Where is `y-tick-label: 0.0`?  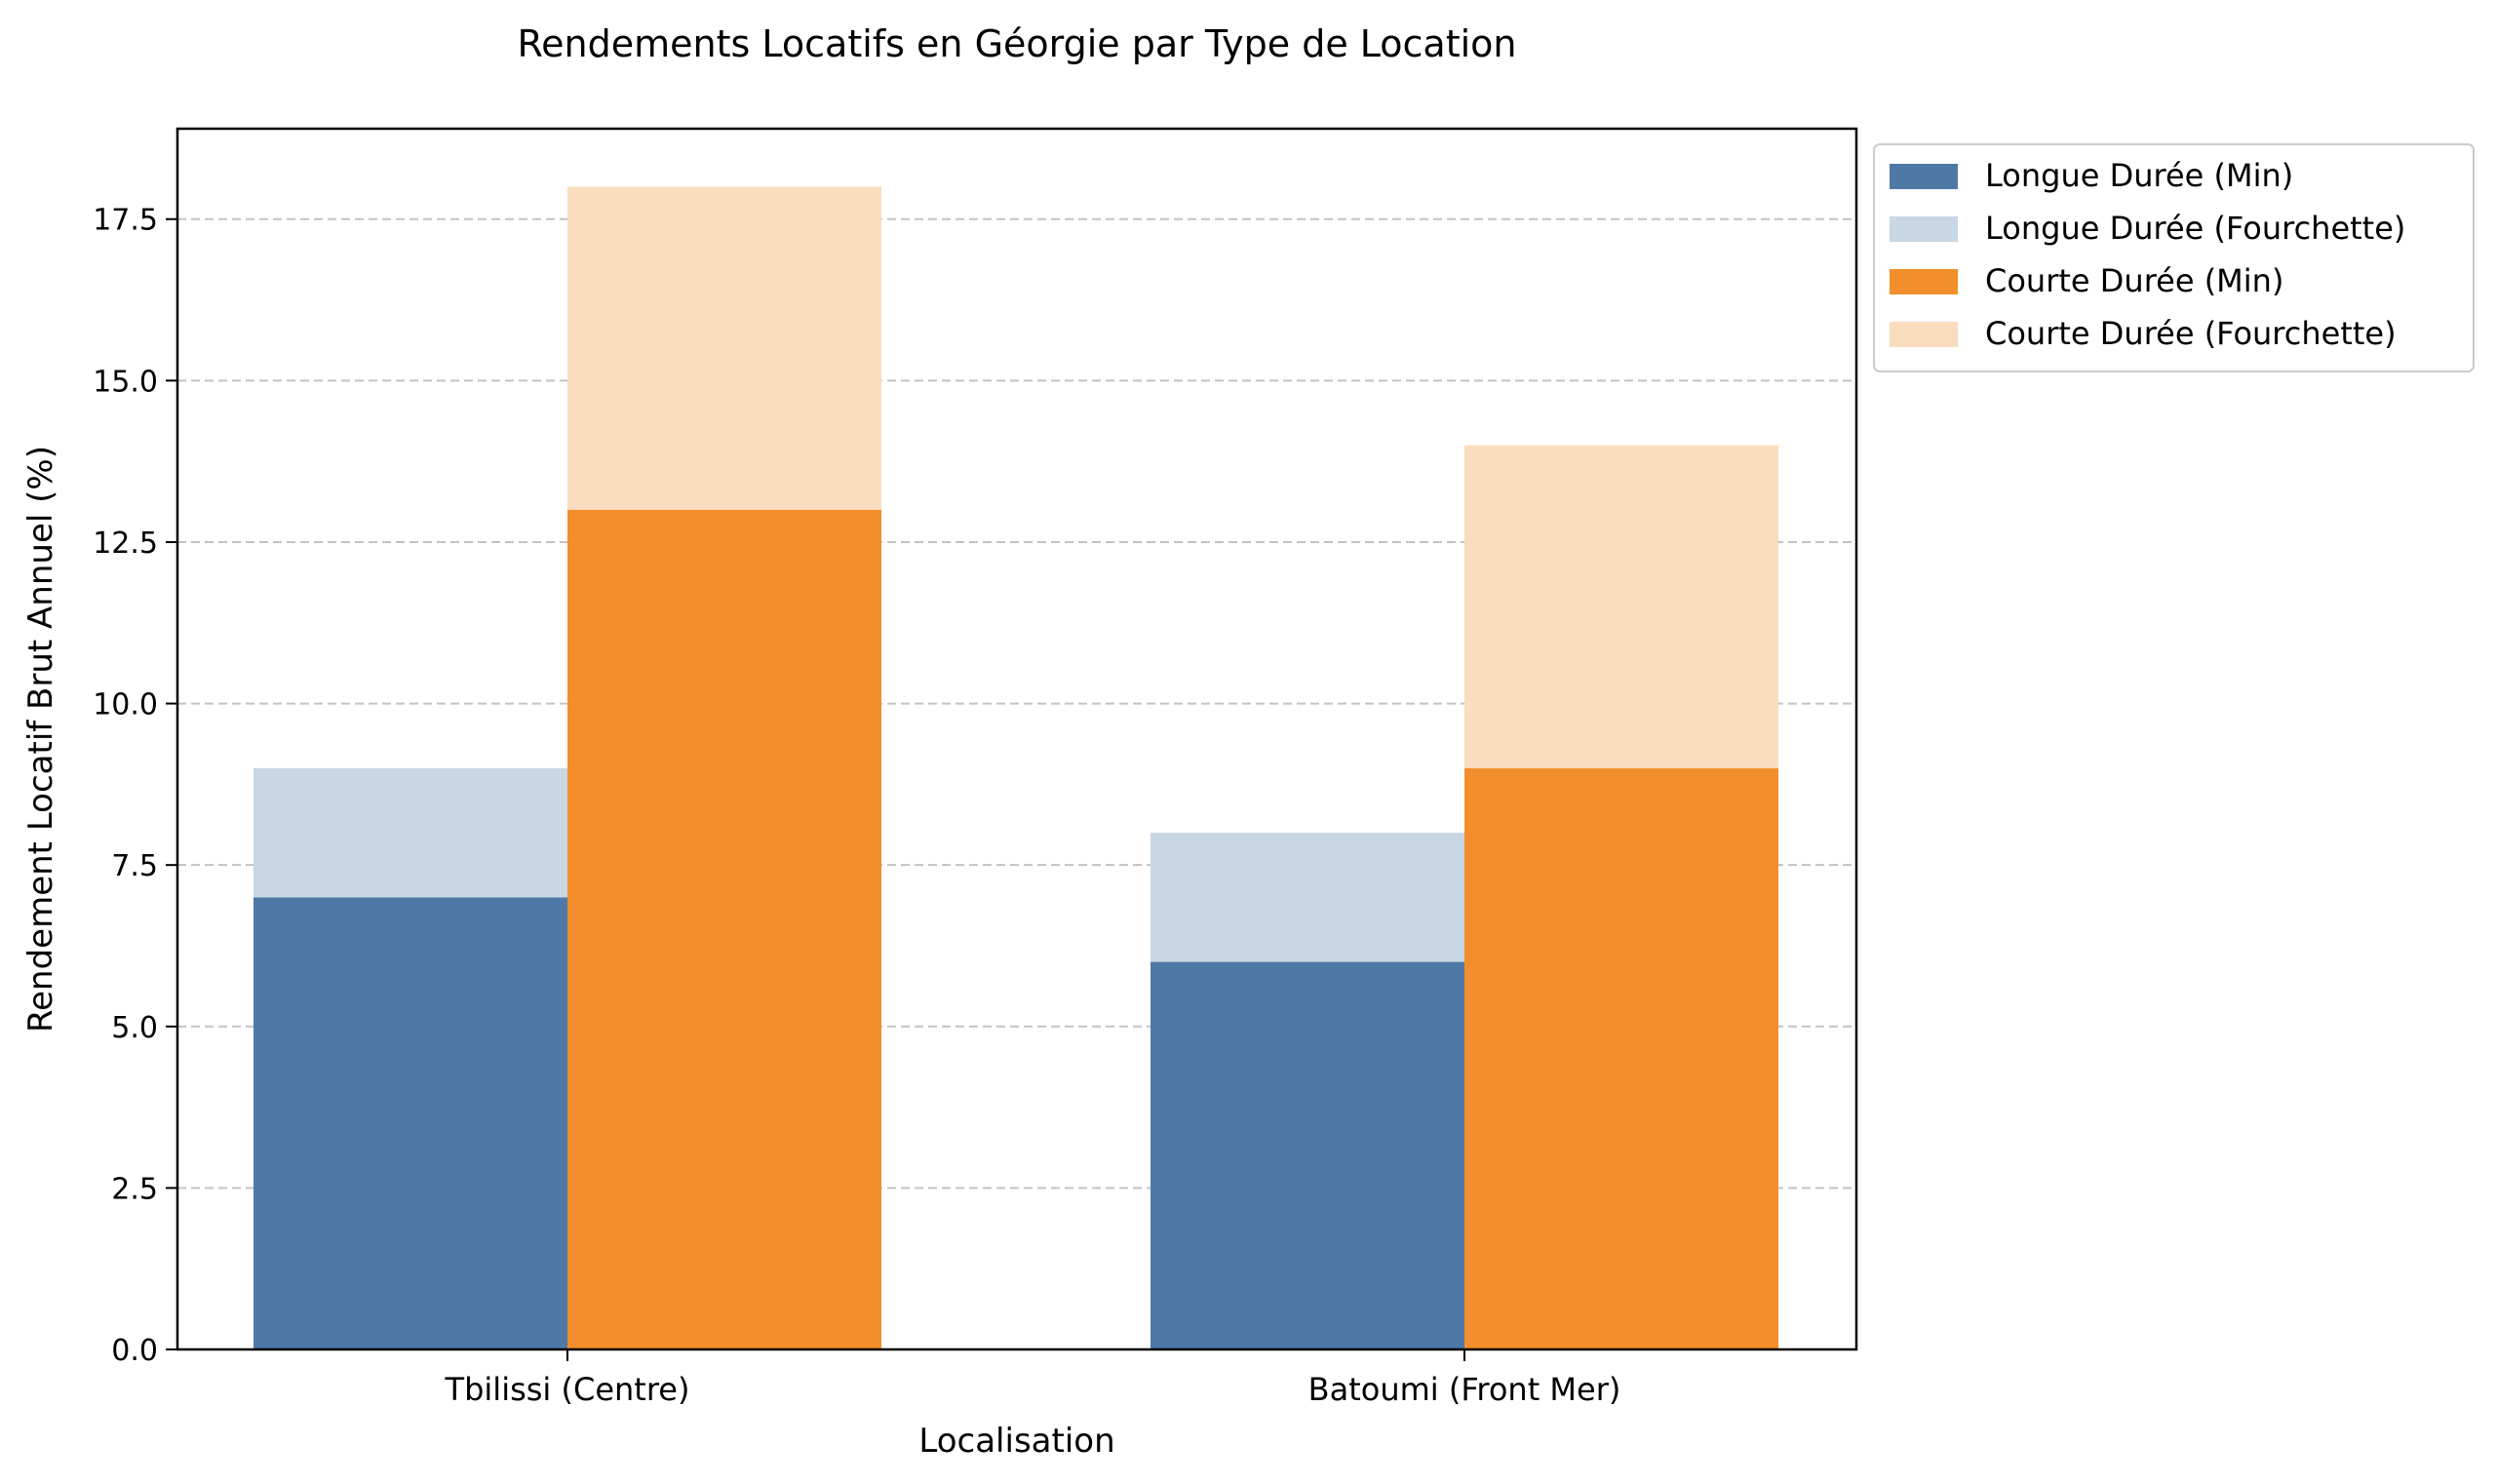 y-tick-label: 0.0 is located at coordinates (134, 1351).